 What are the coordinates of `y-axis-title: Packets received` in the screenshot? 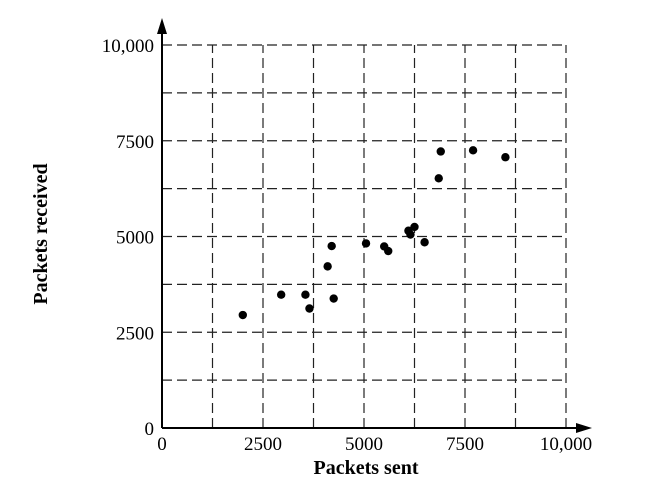 It's located at (41, 233).